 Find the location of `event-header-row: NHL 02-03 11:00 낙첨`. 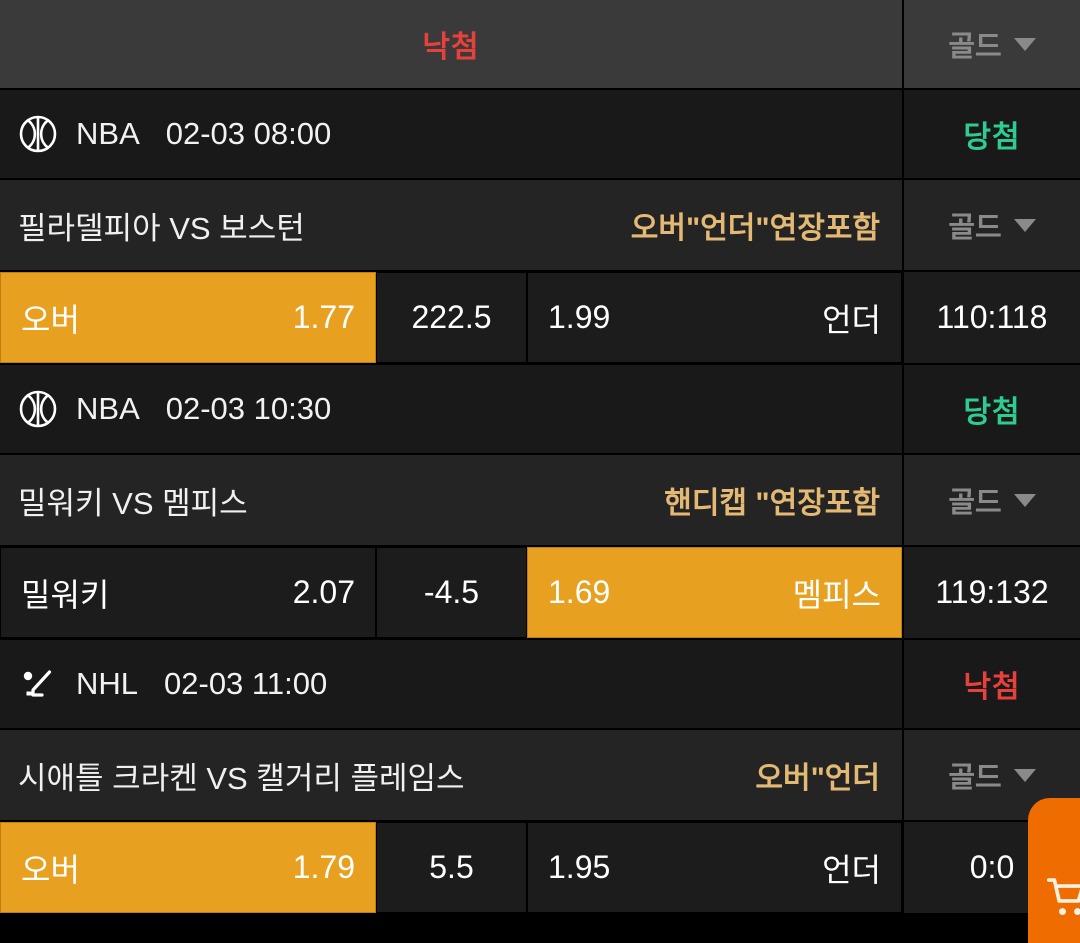

event-header-row: NHL 02-03 11:00 낙첨 is located at coordinates (540, 685).